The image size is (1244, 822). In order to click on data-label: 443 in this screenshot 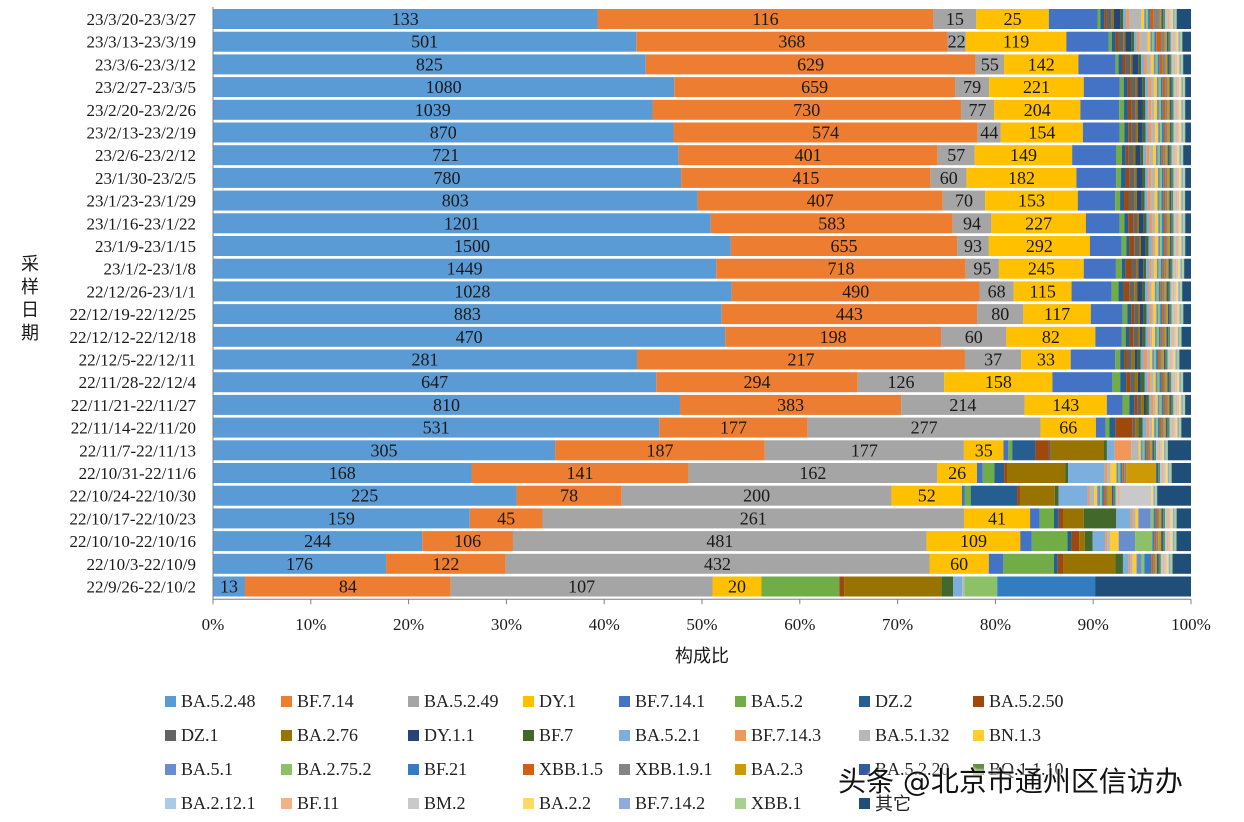, I will do `click(849, 314)`.